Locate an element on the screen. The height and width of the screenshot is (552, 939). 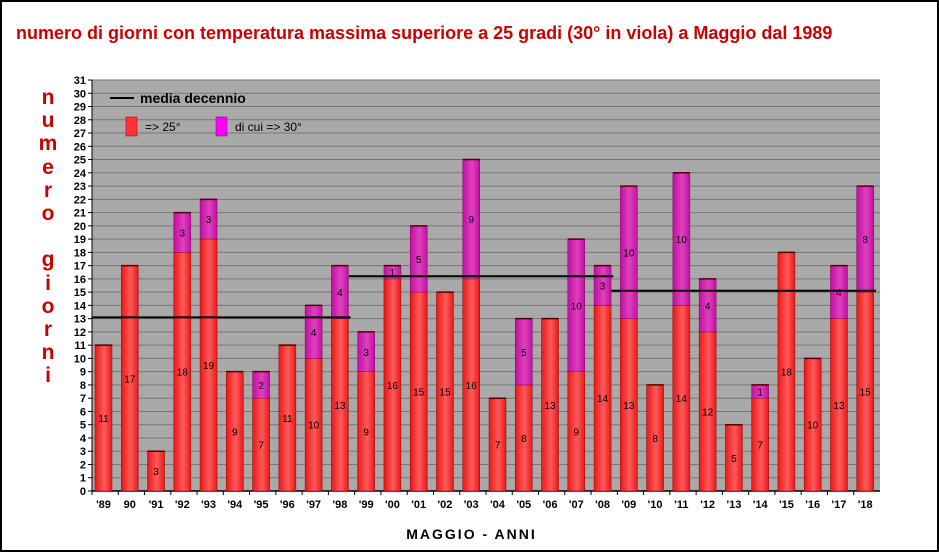
x-tick-label: '00 is located at coordinates (392, 505).